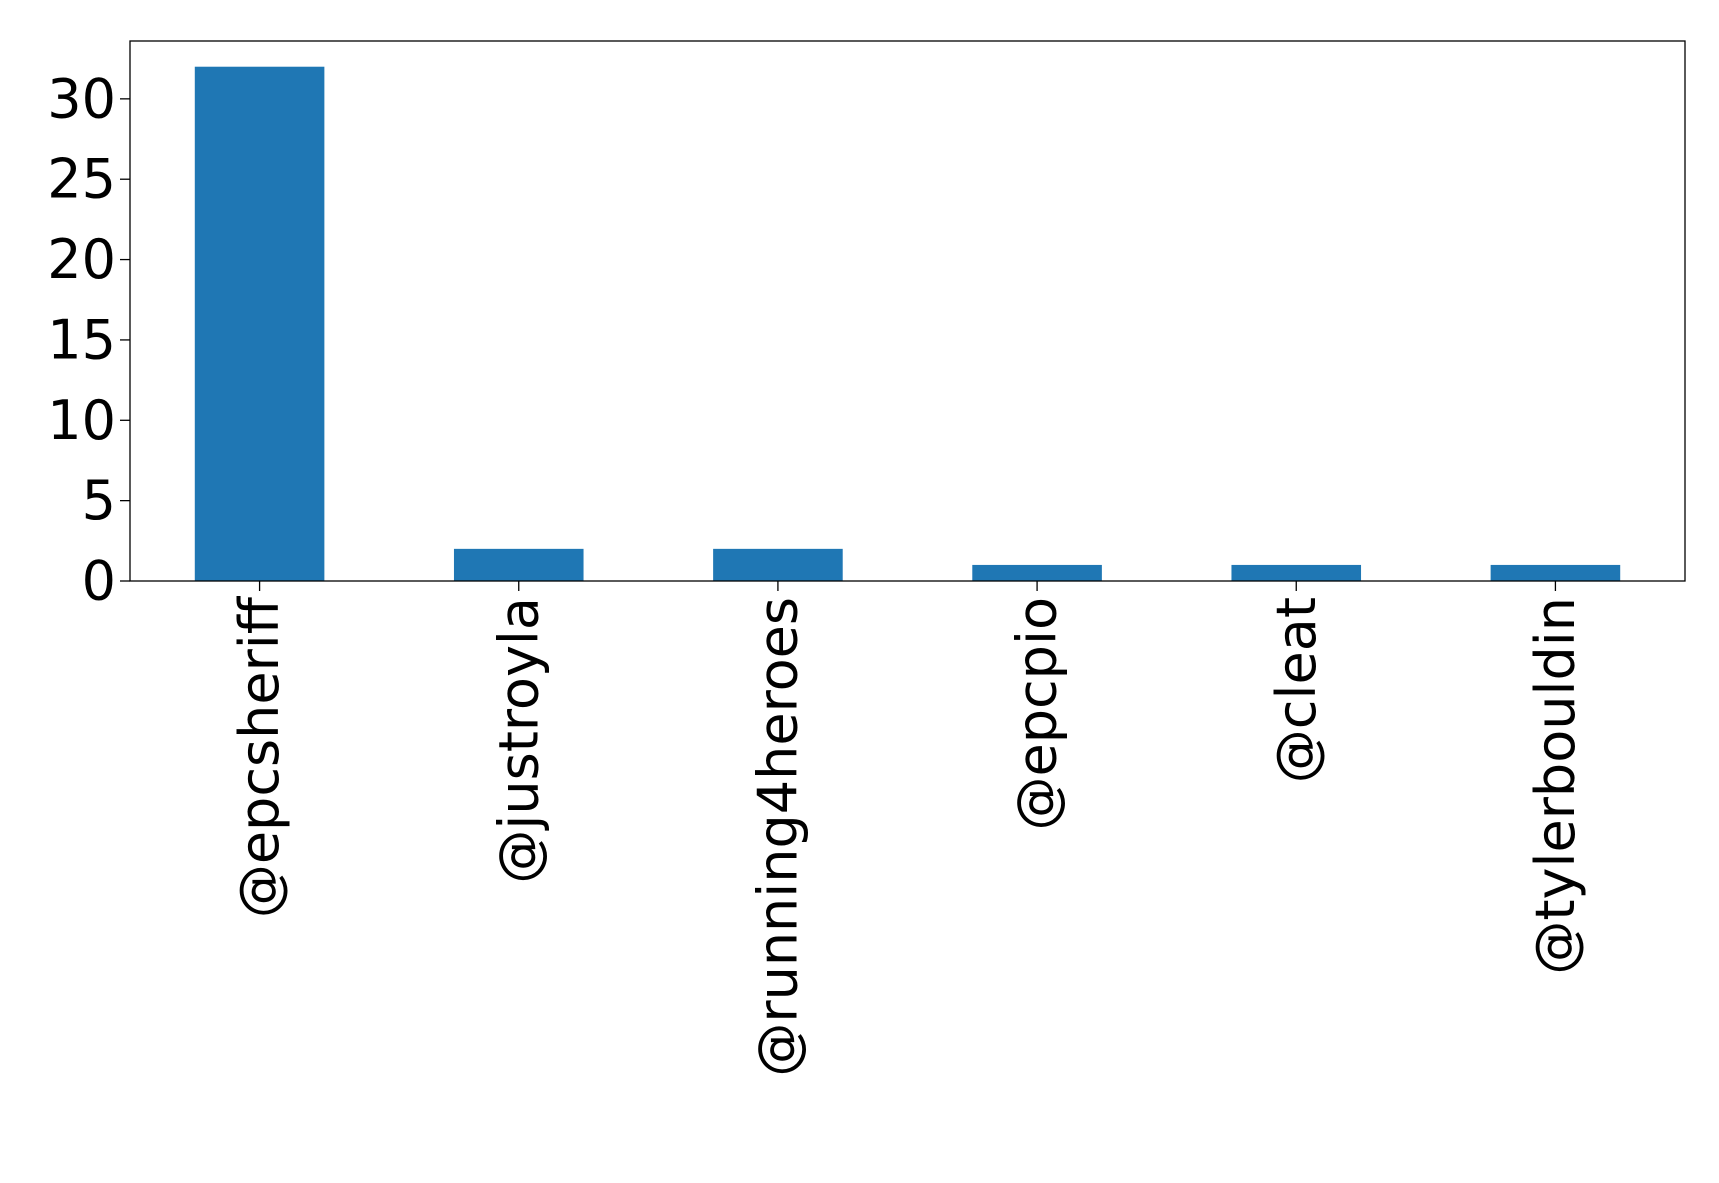  Describe the element at coordinates (1296, 572) in the screenshot. I see `bar-cleat` at that location.